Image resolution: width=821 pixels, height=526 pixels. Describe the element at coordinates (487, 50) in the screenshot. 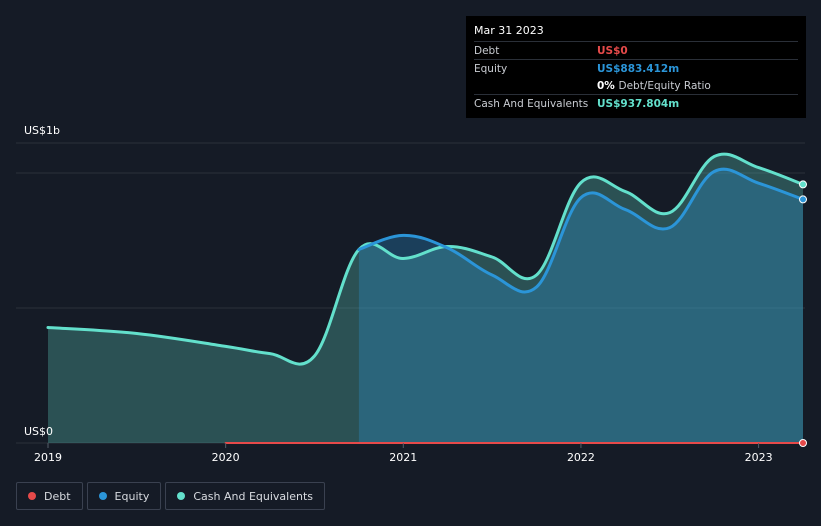

I see `tooltip-debt-label: Debt` at that location.